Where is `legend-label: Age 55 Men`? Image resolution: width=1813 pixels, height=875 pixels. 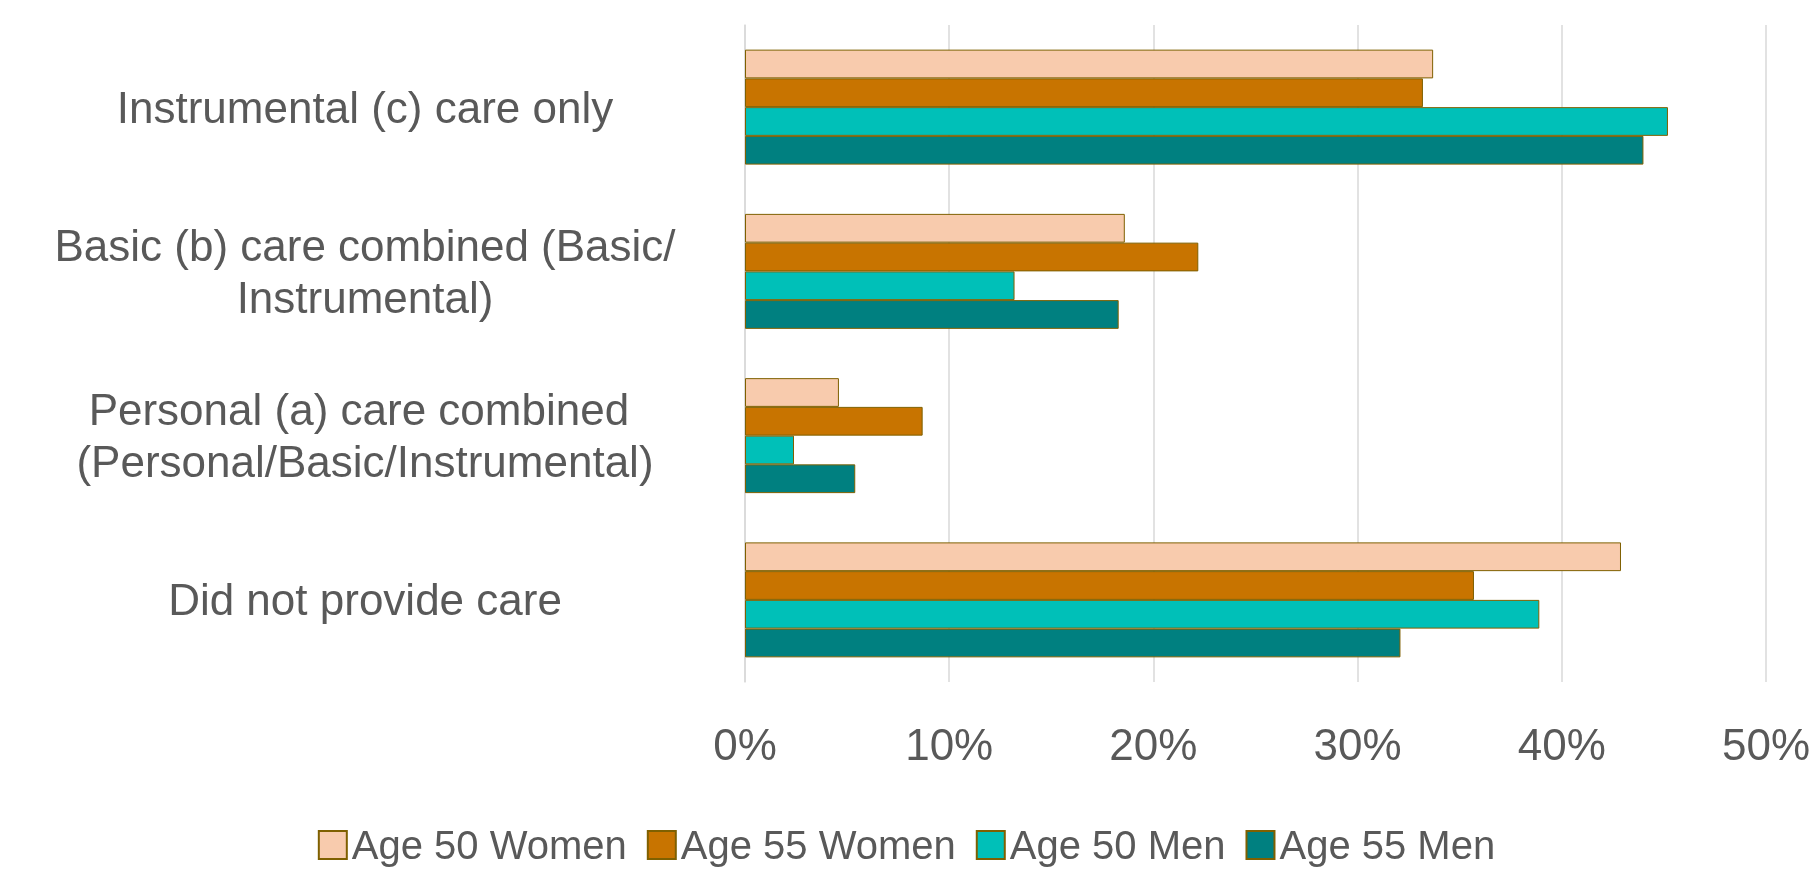 legend-label: Age 55 Men is located at coordinates (1387, 845).